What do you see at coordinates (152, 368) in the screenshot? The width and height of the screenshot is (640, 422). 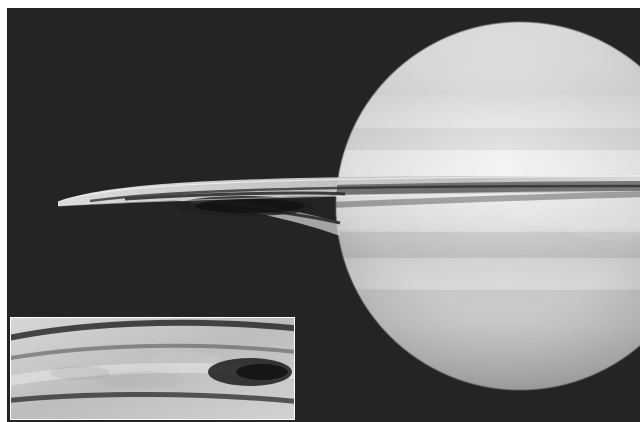 I see `inset-closeup` at bounding box center [152, 368].